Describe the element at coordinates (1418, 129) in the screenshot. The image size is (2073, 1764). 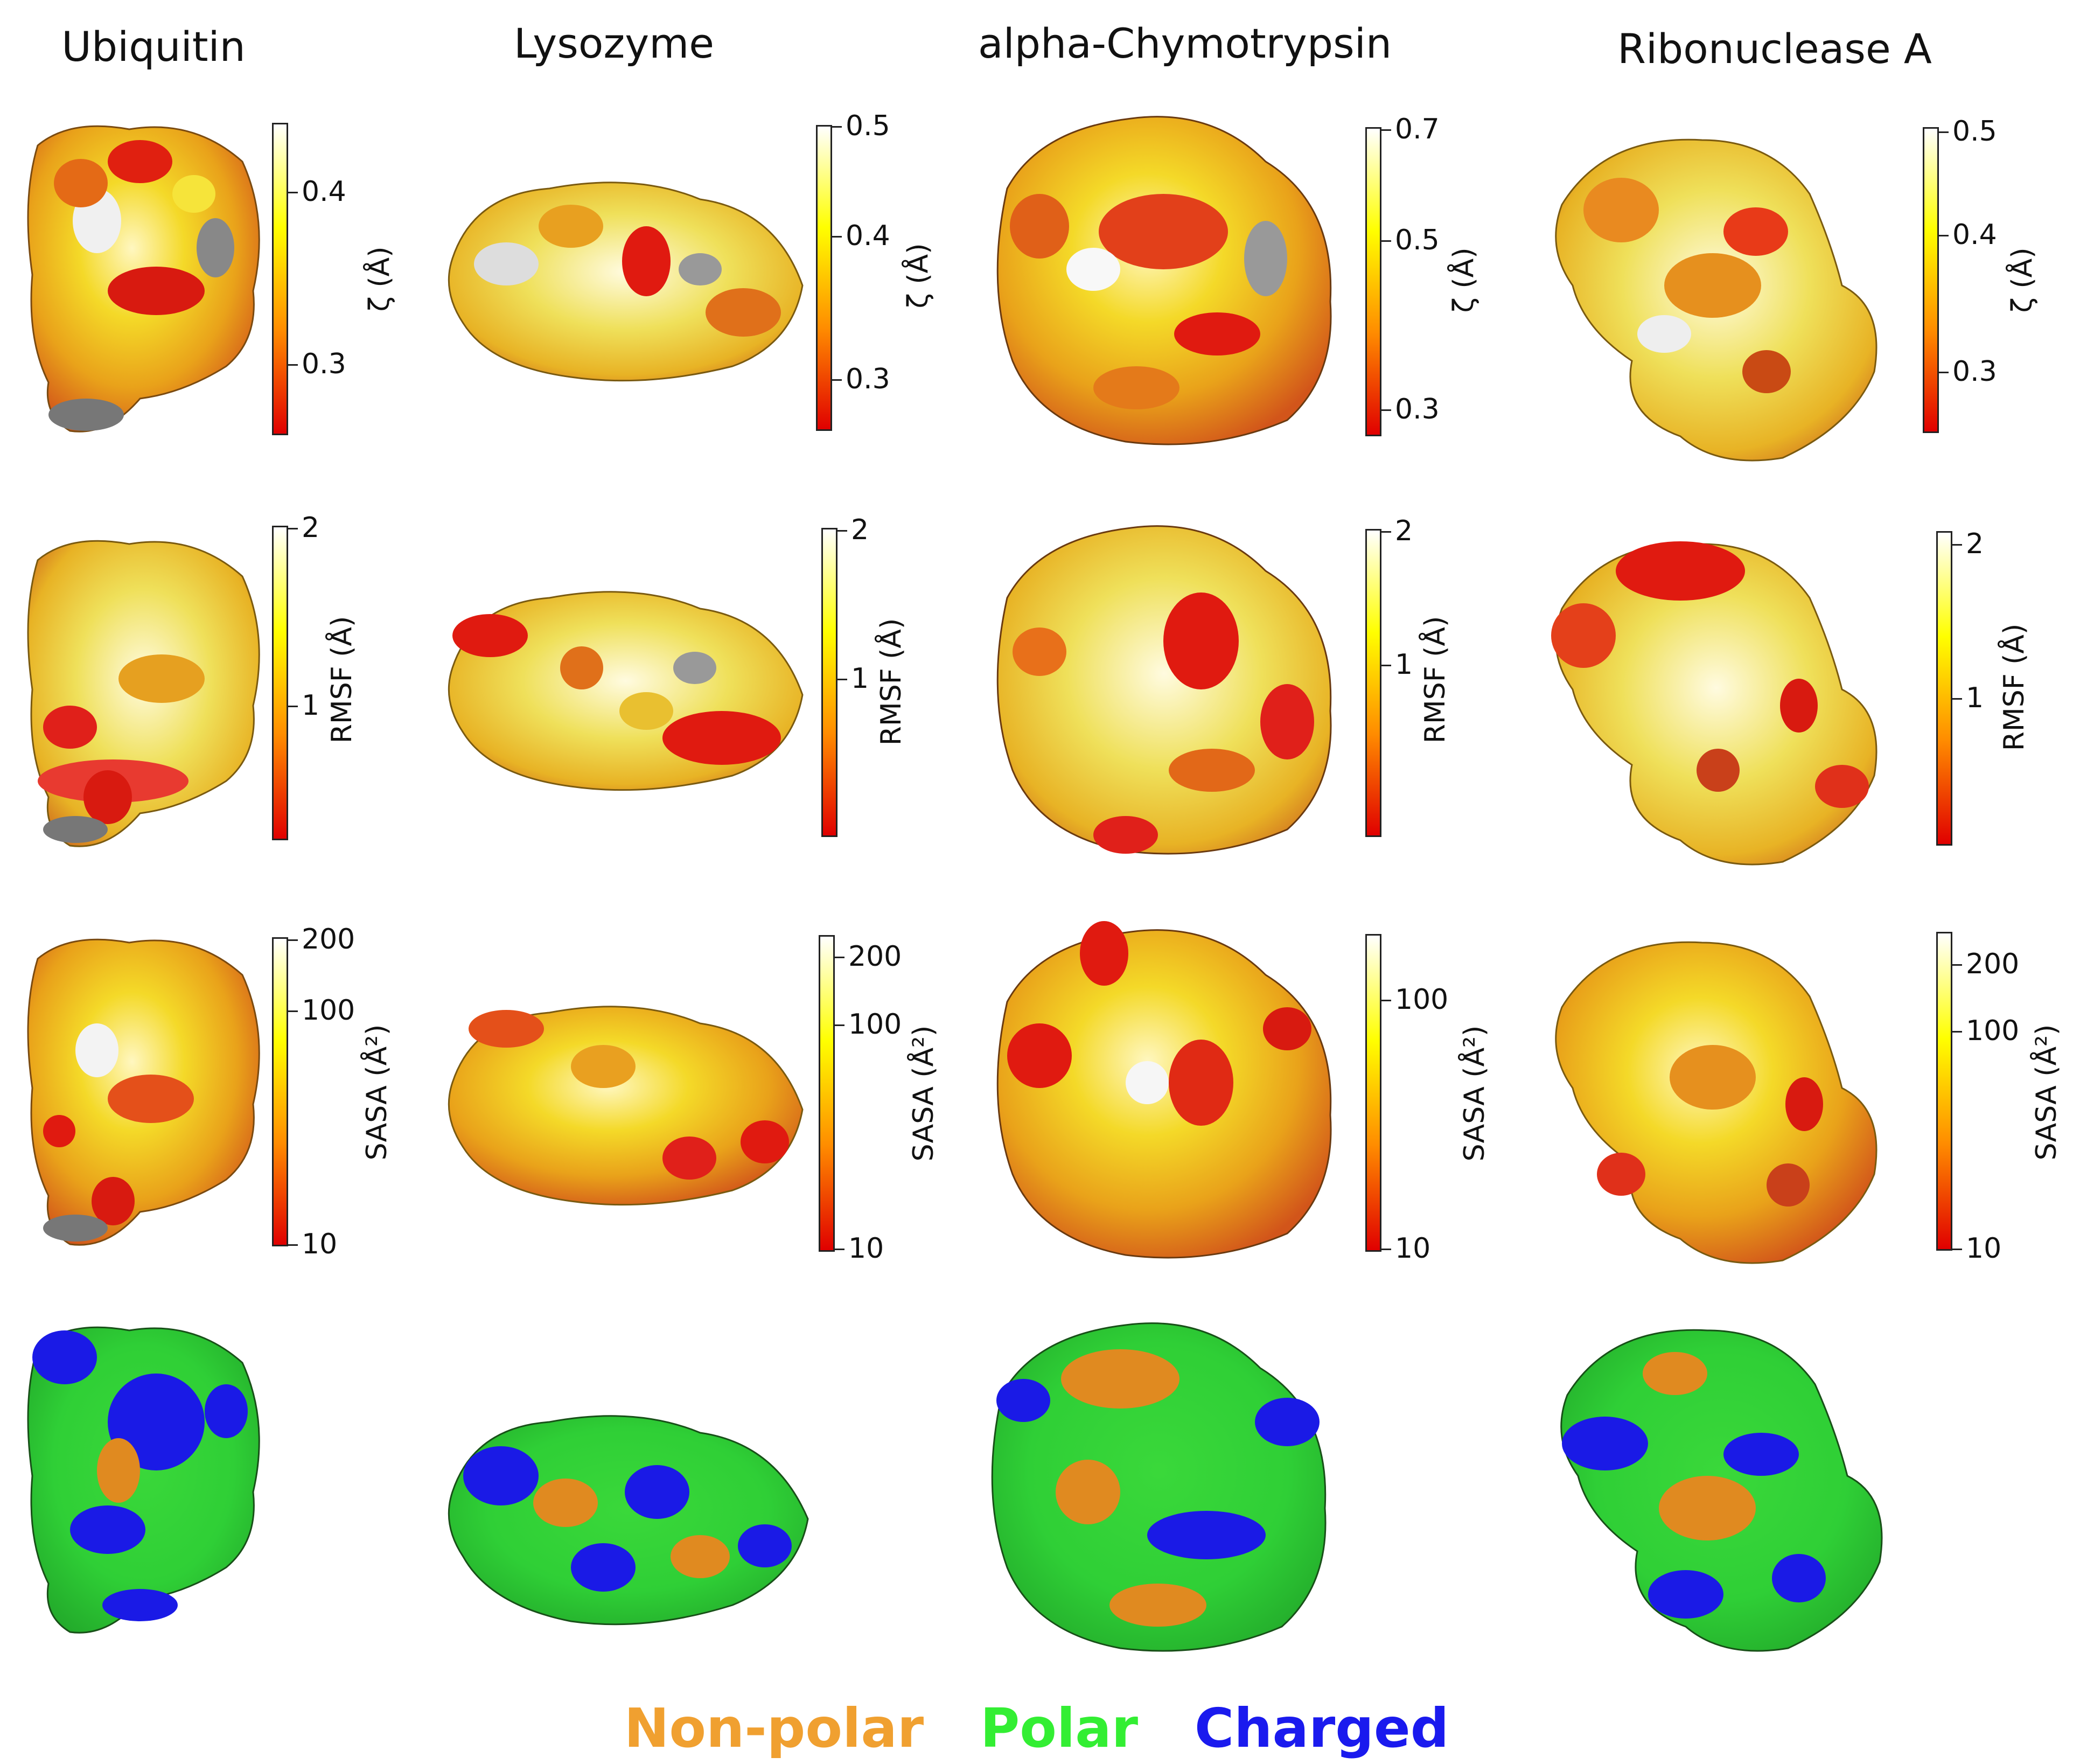
I see `tick-label: 0.7` at that location.